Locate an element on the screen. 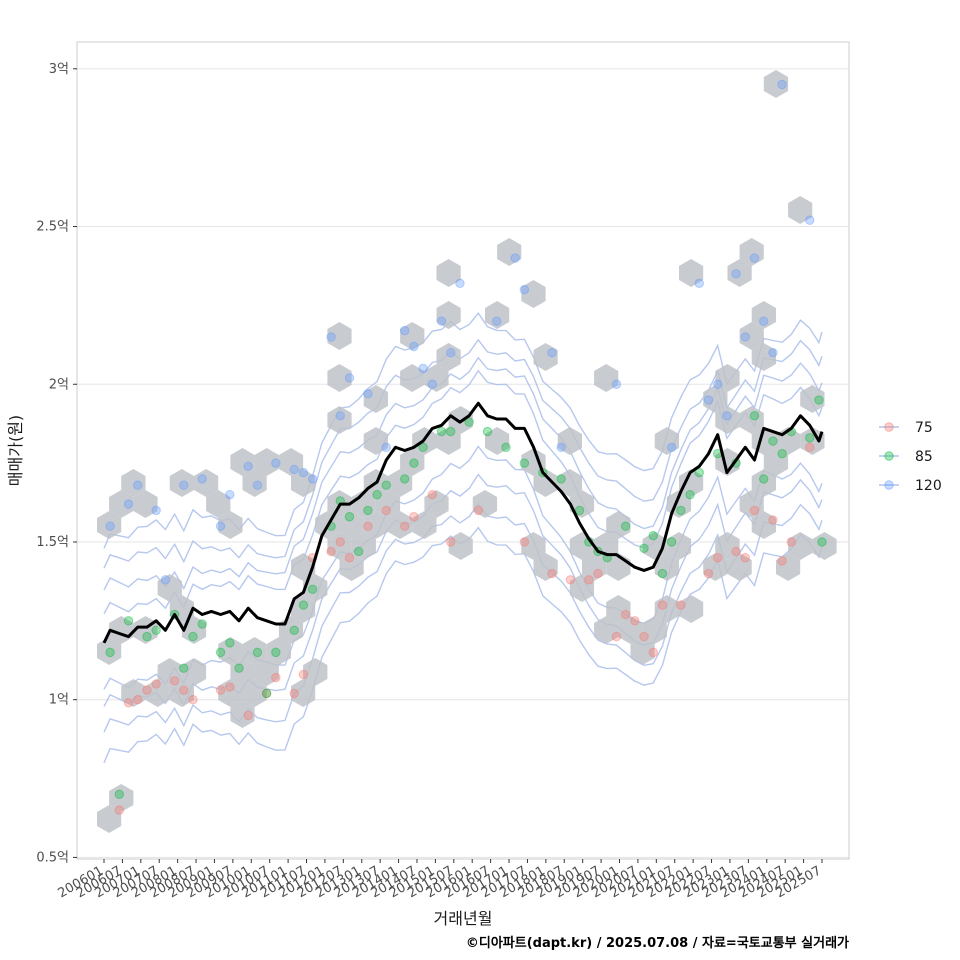  y-tick-label: 1.5억 is located at coordinates (52, 542).